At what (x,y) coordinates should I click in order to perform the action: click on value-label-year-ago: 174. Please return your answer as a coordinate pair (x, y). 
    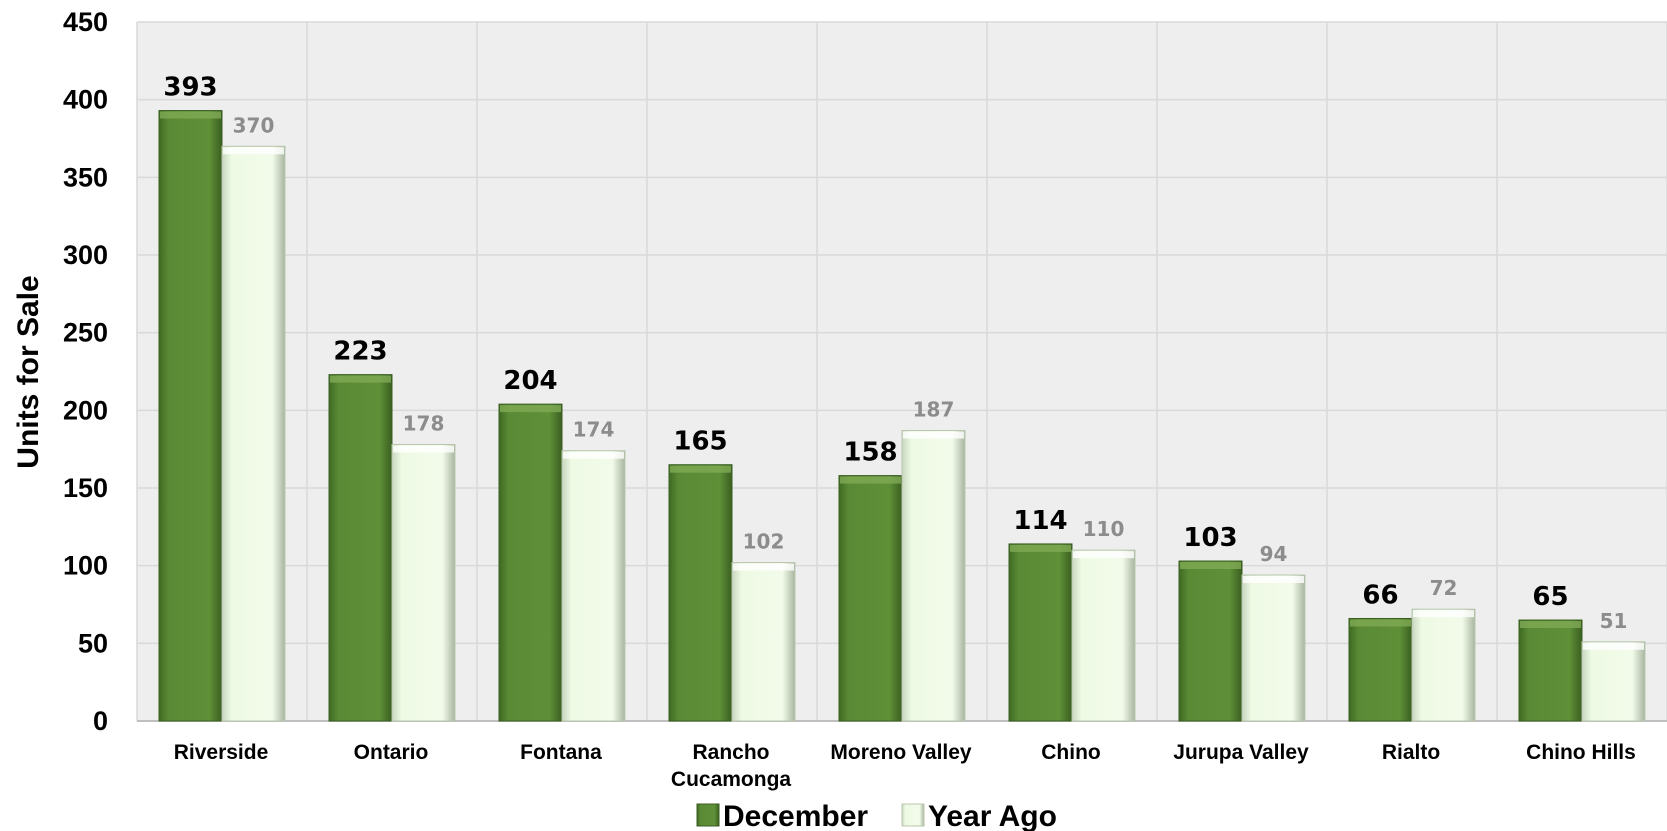
    Looking at the image, I should click on (594, 430).